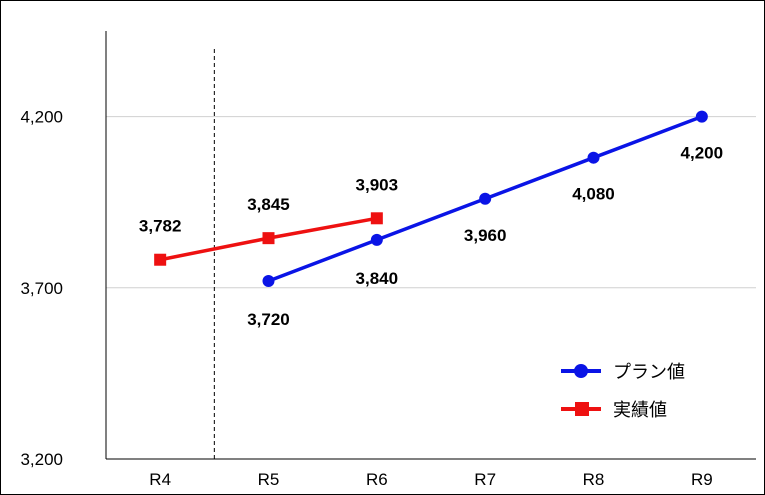 This screenshot has height=495, width=765. What do you see at coordinates (268, 204) in the screenshot?
I see `data-label-actual-r5: 3,845` at bounding box center [268, 204].